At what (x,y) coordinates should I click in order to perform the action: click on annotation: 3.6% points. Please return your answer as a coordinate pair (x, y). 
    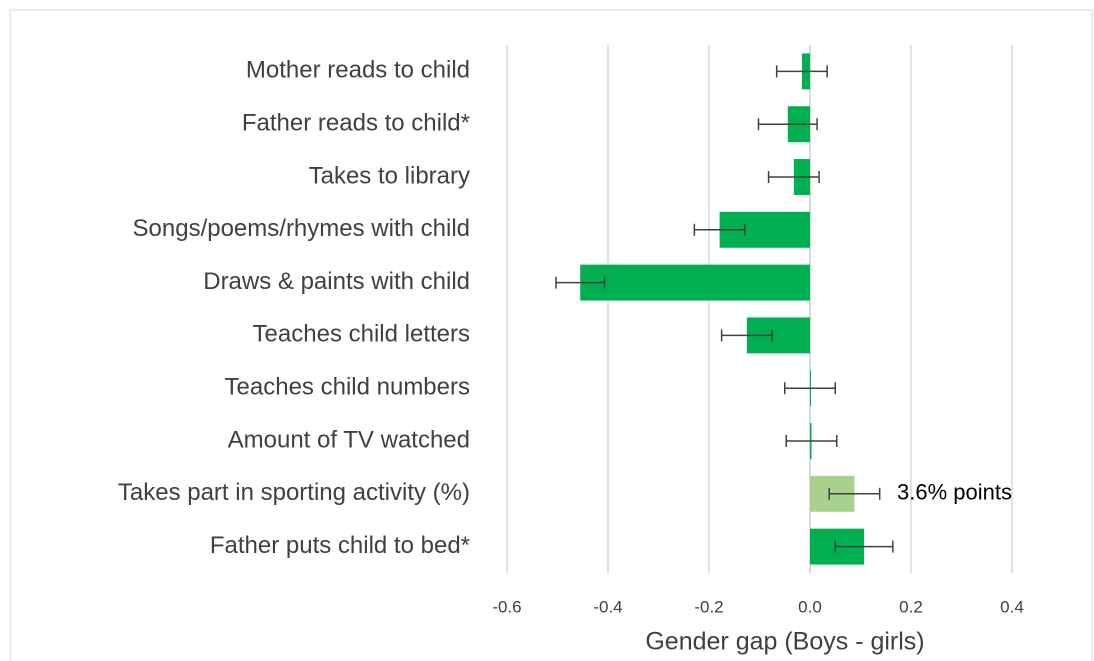
    Looking at the image, I should click on (954, 492).